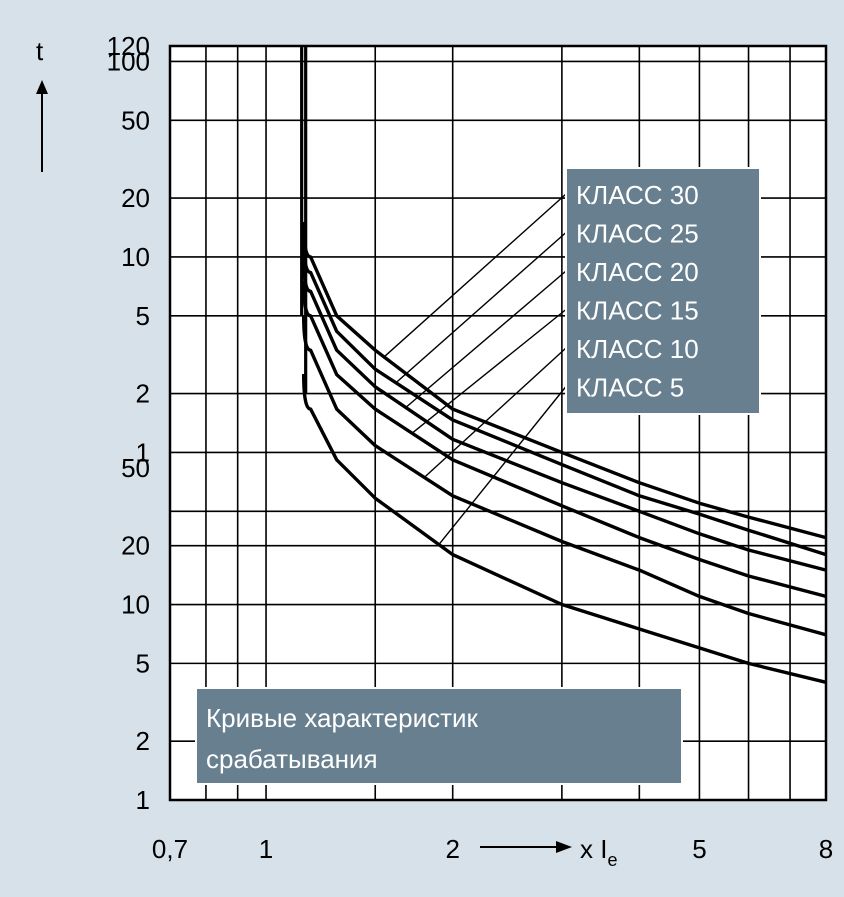 This screenshot has width=844, height=897. What do you see at coordinates (42, 104) in the screenshot?
I see `y-axis-label: t` at bounding box center [42, 104].